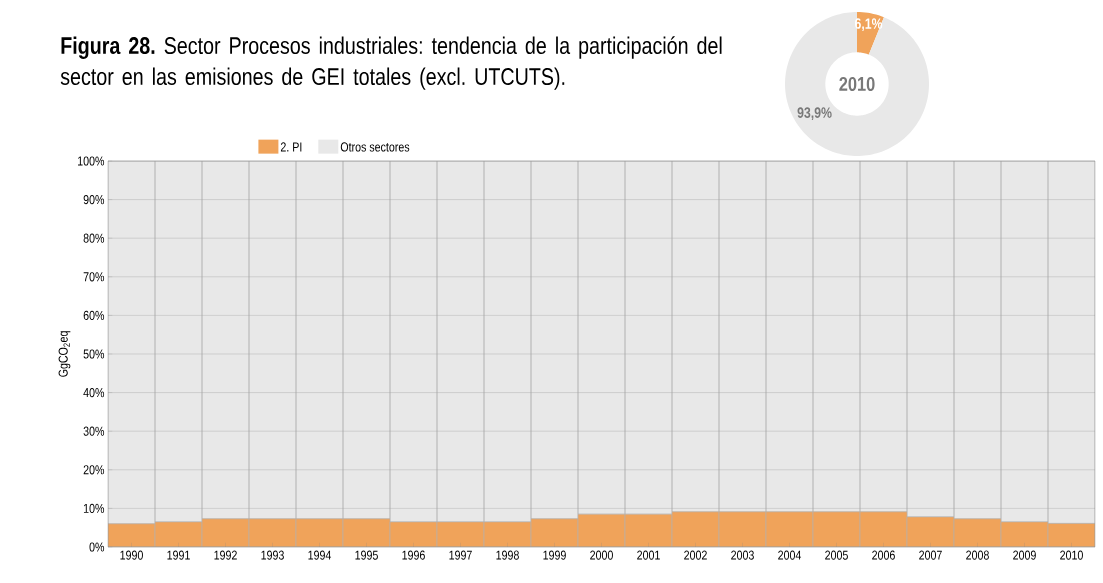  Describe the element at coordinates (366, 555) in the screenshot. I see `x-tick-label: 1995` at that location.